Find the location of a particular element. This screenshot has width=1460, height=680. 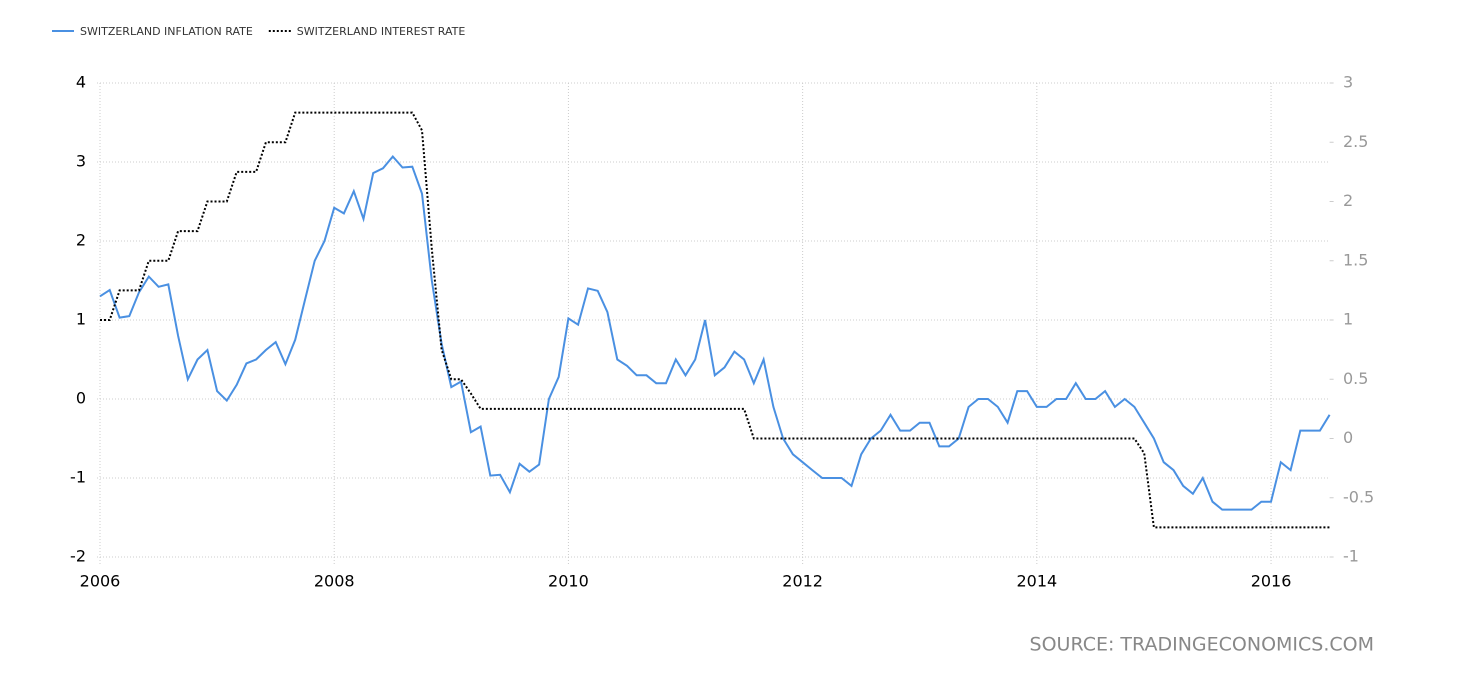

y-tick-label: -2 is located at coordinates (78, 556).